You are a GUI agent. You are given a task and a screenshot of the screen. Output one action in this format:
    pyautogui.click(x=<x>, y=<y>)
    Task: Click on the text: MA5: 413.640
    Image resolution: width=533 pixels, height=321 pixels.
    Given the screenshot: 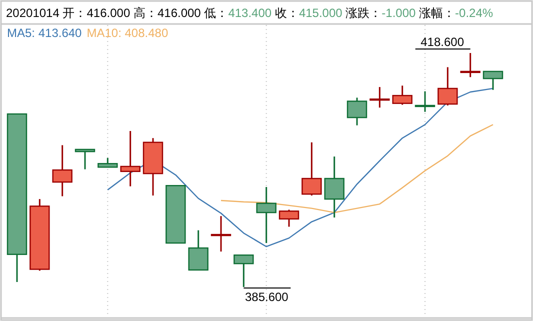 What is the action you would take?
    pyautogui.click(x=44, y=33)
    